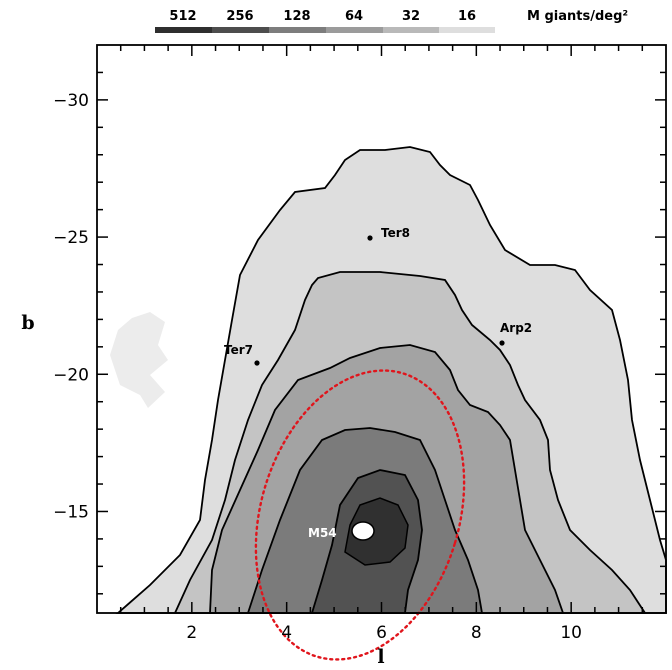  What do you see at coordinates (516, 328) in the screenshot?
I see `label-arp2: Arp2` at bounding box center [516, 328].